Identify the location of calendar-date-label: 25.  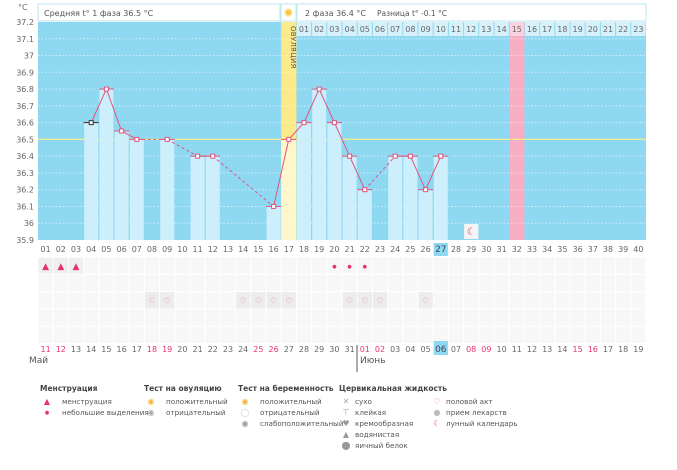
(258, 349).